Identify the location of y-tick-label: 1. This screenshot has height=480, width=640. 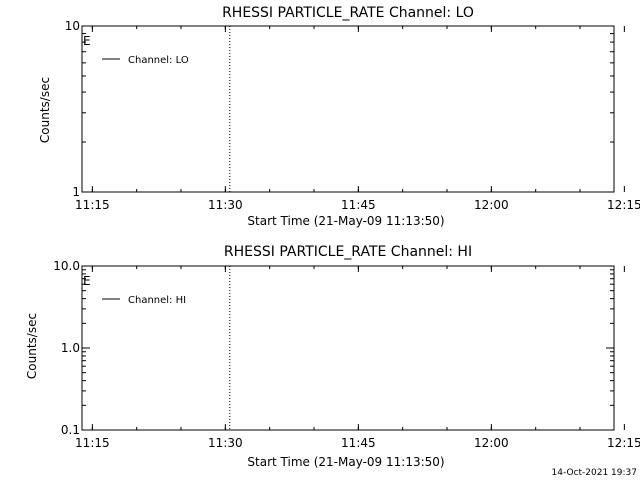
(76, 192).